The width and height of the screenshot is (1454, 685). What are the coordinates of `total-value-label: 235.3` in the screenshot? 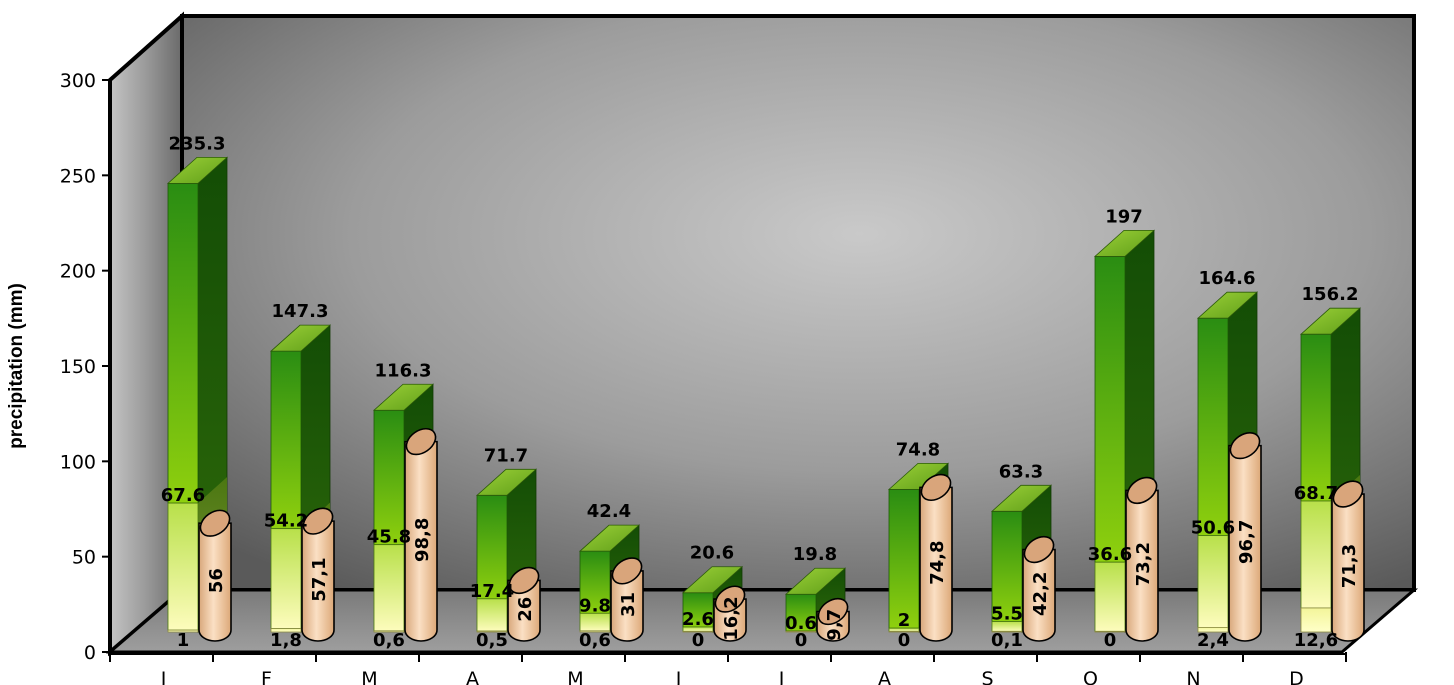 It's located at (197, 143).